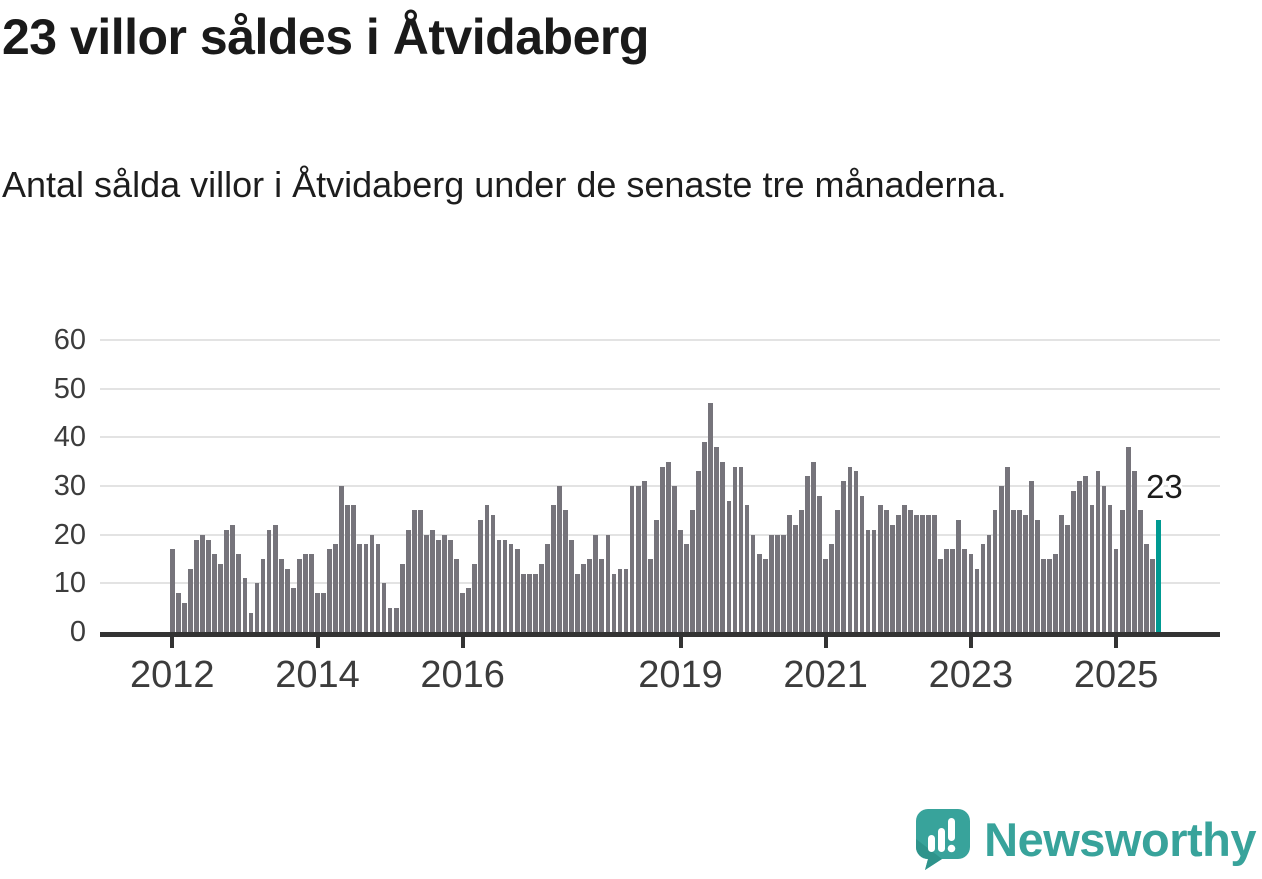 The image size is (1262, 879). What do you see at coordinates (1116, 675) in the screenshot?
I see `x-axis-label-2025: 2025` at bounding box center [1116, 675].